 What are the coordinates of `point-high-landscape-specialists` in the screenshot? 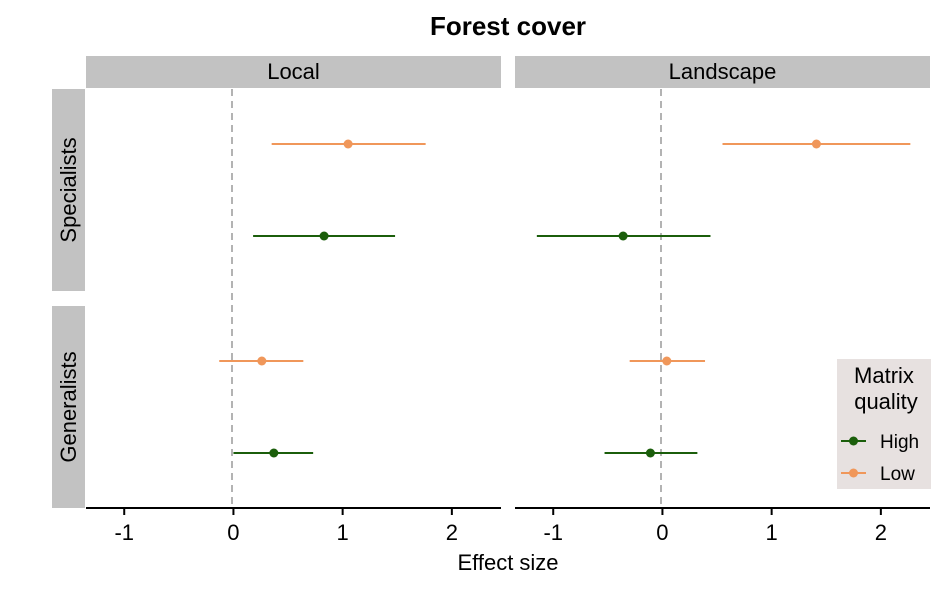 It's located at (623, 236).